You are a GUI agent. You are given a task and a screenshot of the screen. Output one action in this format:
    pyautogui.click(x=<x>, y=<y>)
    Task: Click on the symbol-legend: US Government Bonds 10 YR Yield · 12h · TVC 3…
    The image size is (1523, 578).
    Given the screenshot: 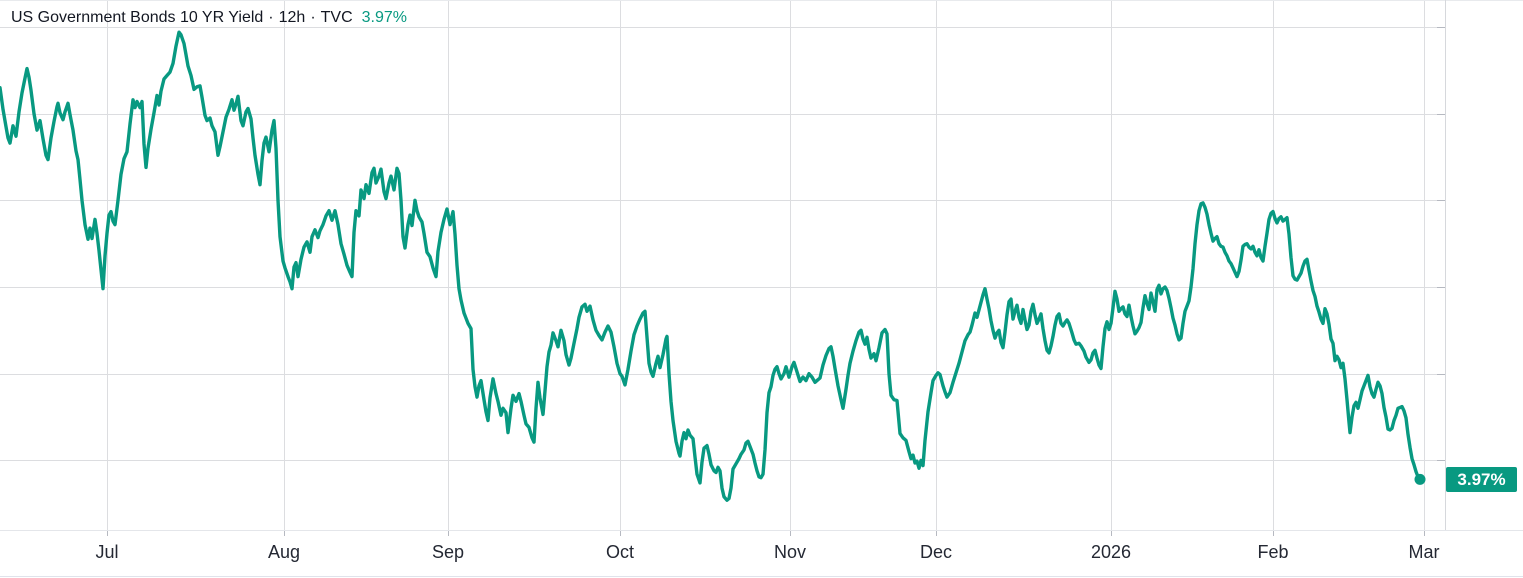 What is the action you would take?
    pyautogui.click(x=209, y=18)
    